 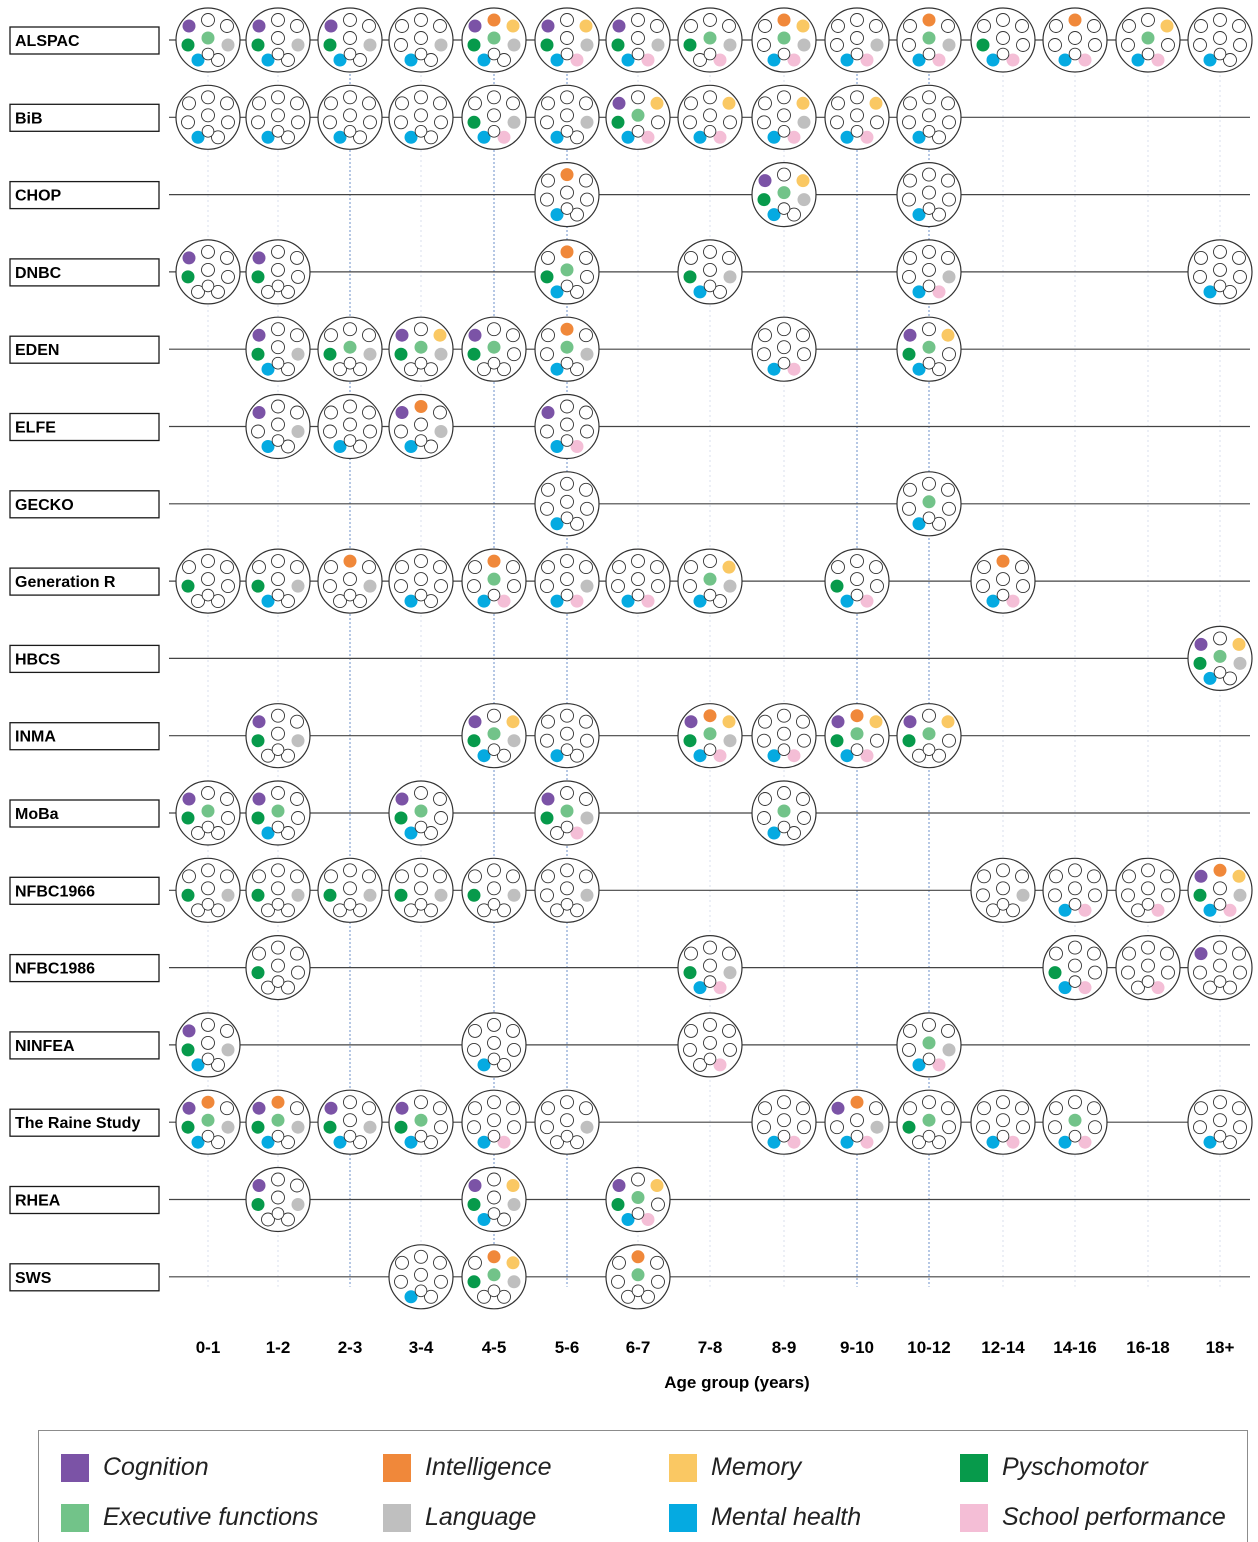 I want to click on cohort-label: ELFE, so click(x=35, y=428).